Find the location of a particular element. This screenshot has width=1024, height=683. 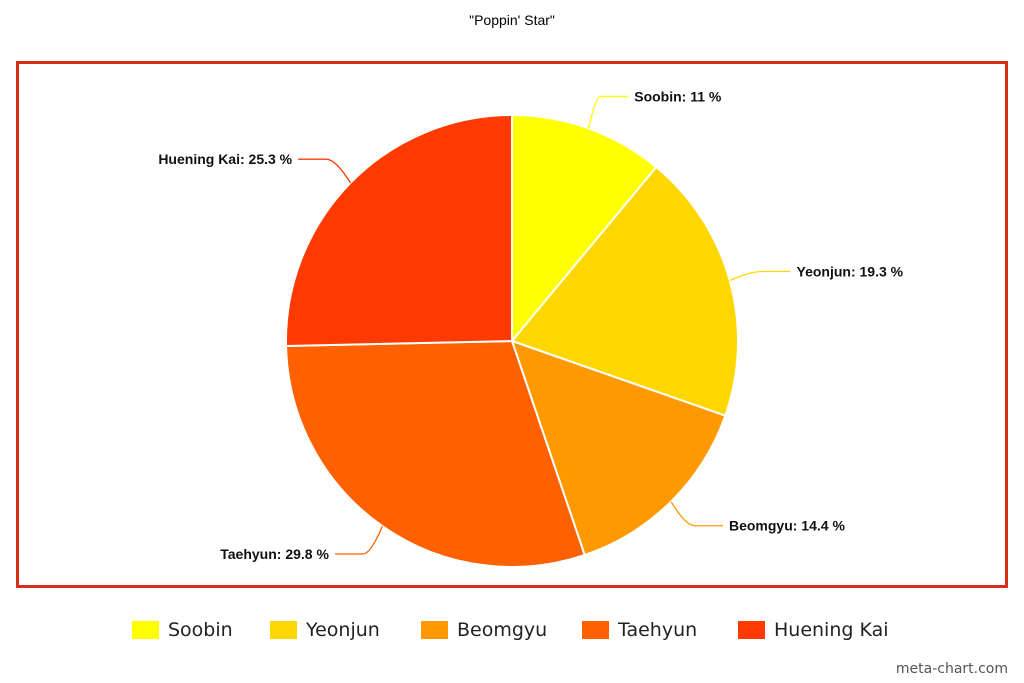

chart-title: "Poppin' Star" is located at coordinates (512, 20).